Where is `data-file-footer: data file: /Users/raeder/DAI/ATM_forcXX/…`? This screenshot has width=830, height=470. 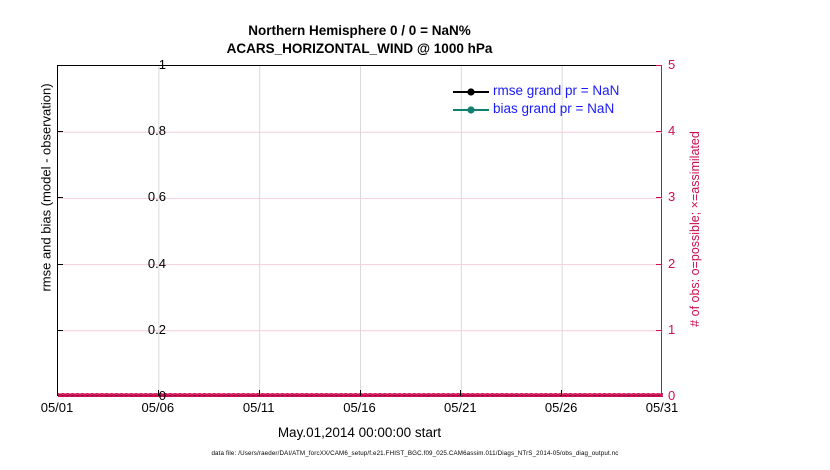
data-file-footer: data file: /Users/raeder/DAI/ATM_forcXX/… is located at coordinates (415, 453).